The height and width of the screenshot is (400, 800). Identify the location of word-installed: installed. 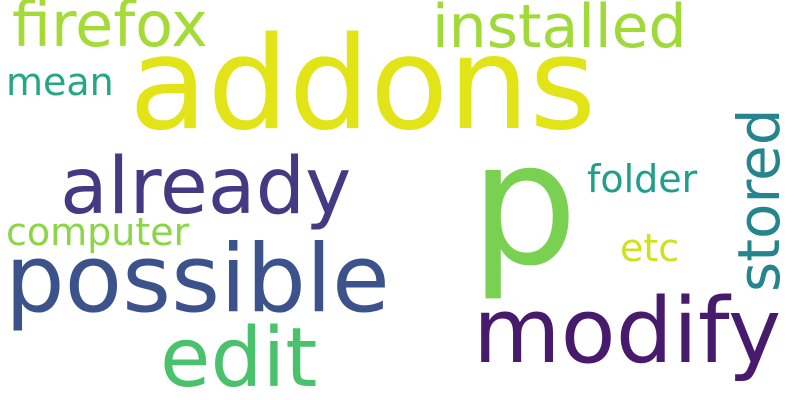
(559, 31).